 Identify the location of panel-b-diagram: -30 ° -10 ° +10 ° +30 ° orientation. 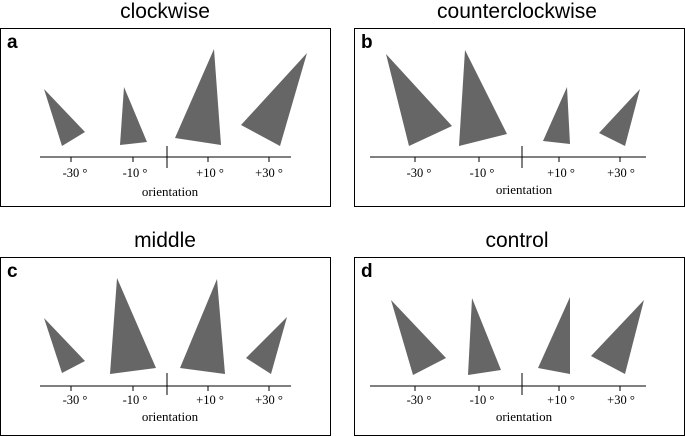
(508, 123).